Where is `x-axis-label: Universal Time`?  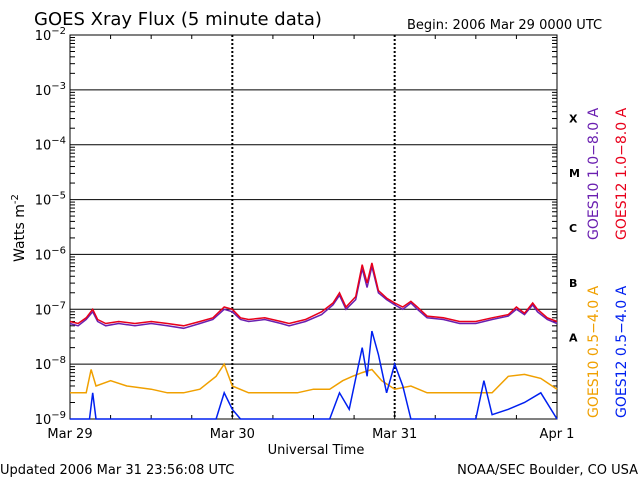
x-axis-label: Universal Time is located at coordinates (316, 450).